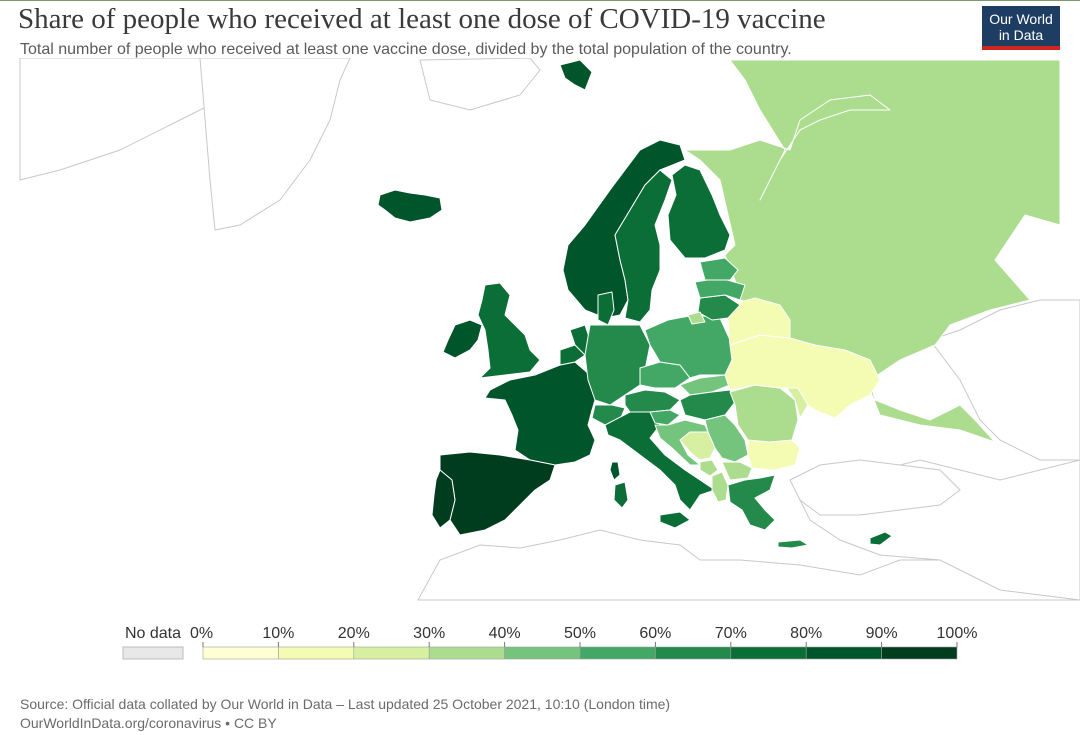 This screenshot has width=1080, height=735. Describe the element at coordinates (497, 493) in the screenshot. I see `country-spain` at that location.